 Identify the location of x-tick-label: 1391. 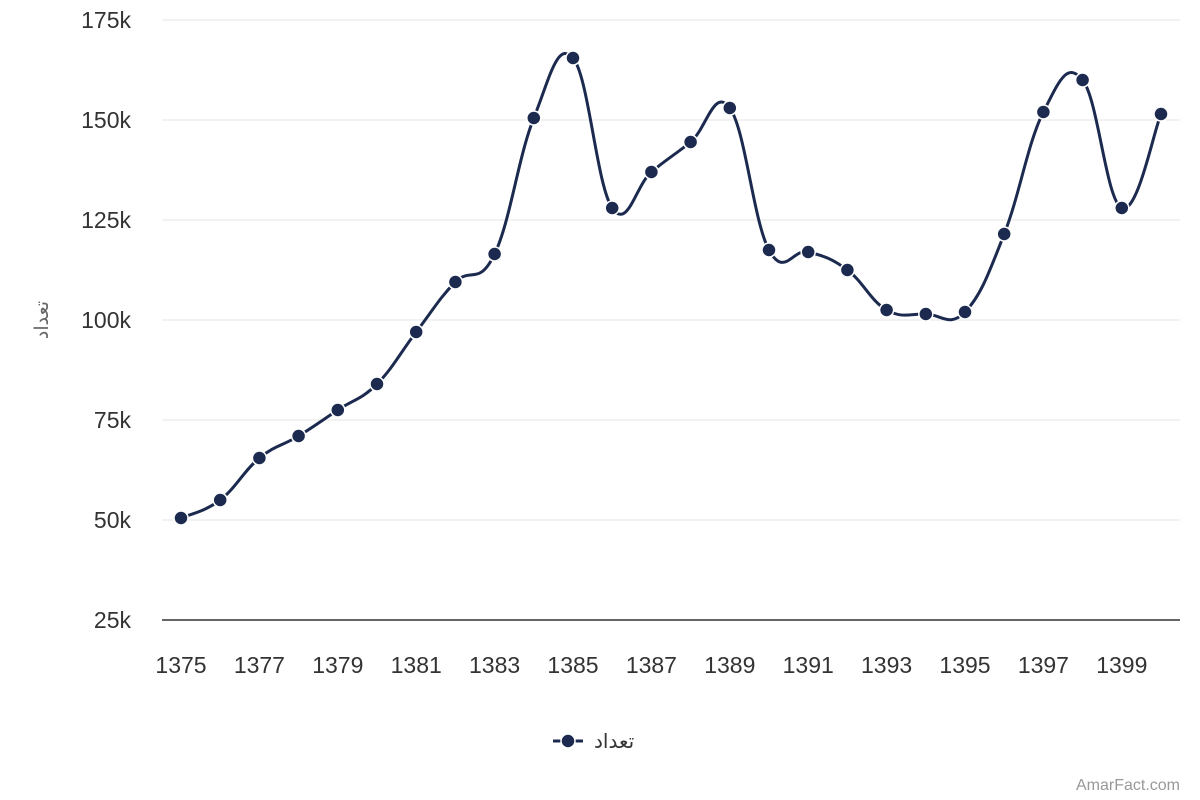
(808, 665).